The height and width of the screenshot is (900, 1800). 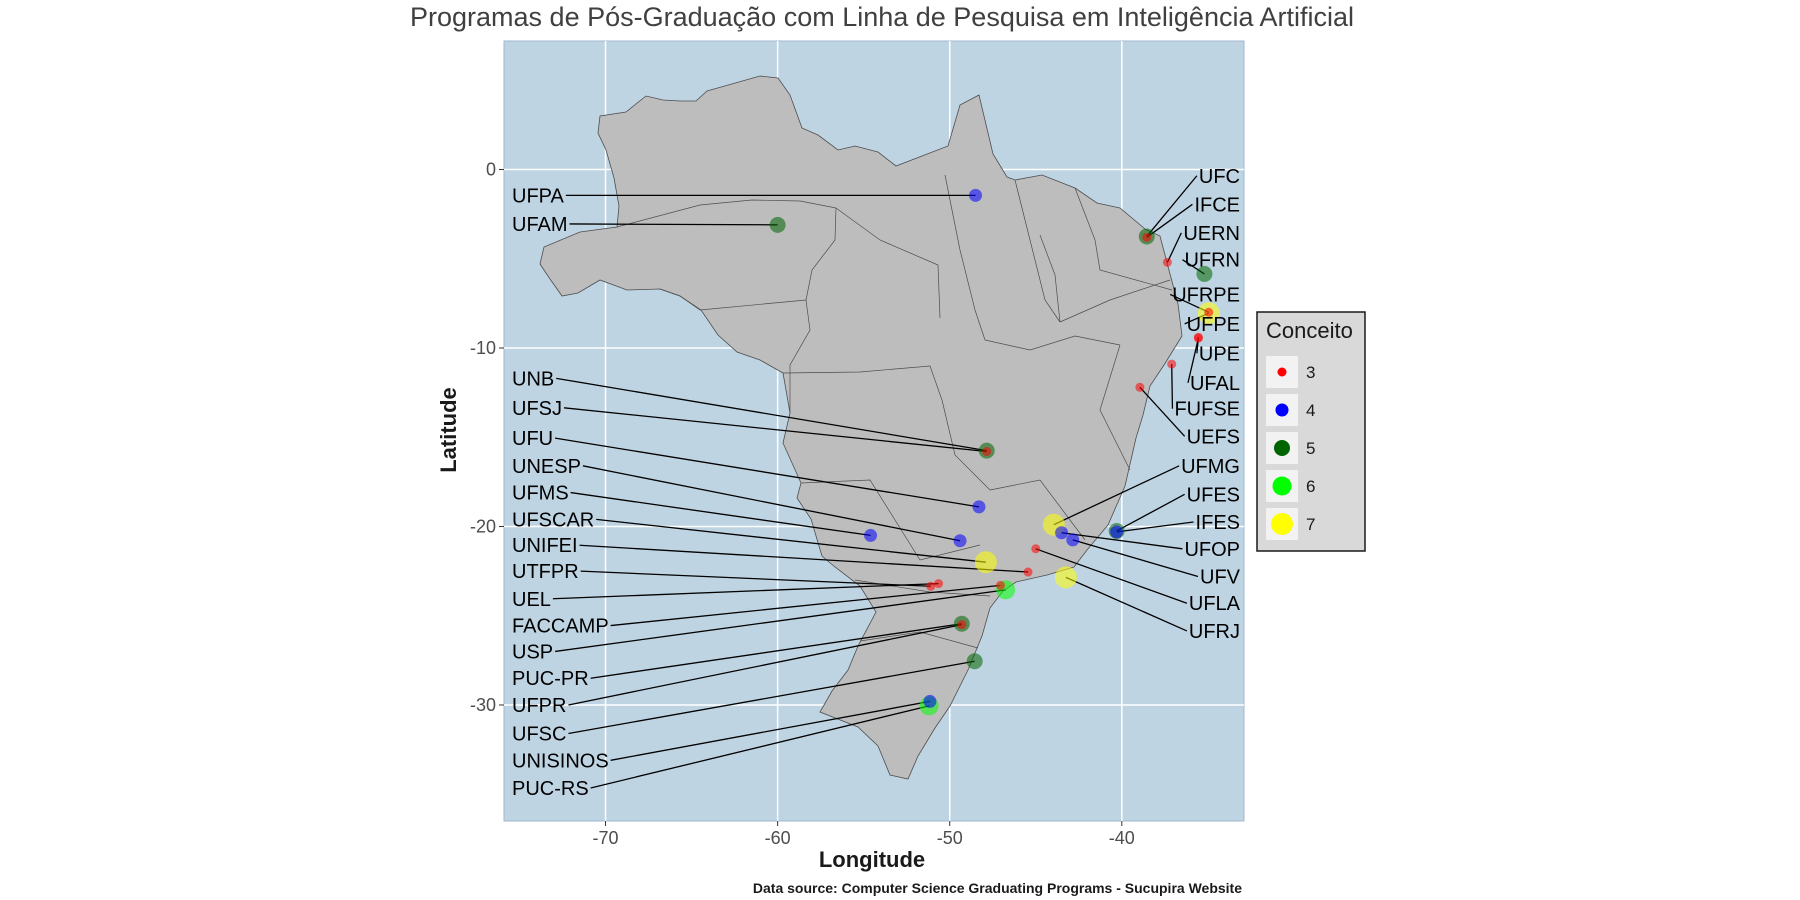 What do you see at coordinates (545, 572) in the screenshot?
I see `label-utfpr: UTFPR` at bounding box center [545, 572].